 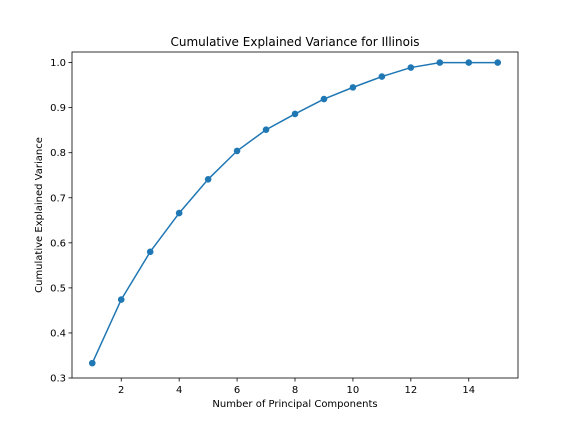 What do you see at coordinates (58, 63) in the screenshot?
I see `y-tick-label: 1.0` at bounding box center [58, 63].